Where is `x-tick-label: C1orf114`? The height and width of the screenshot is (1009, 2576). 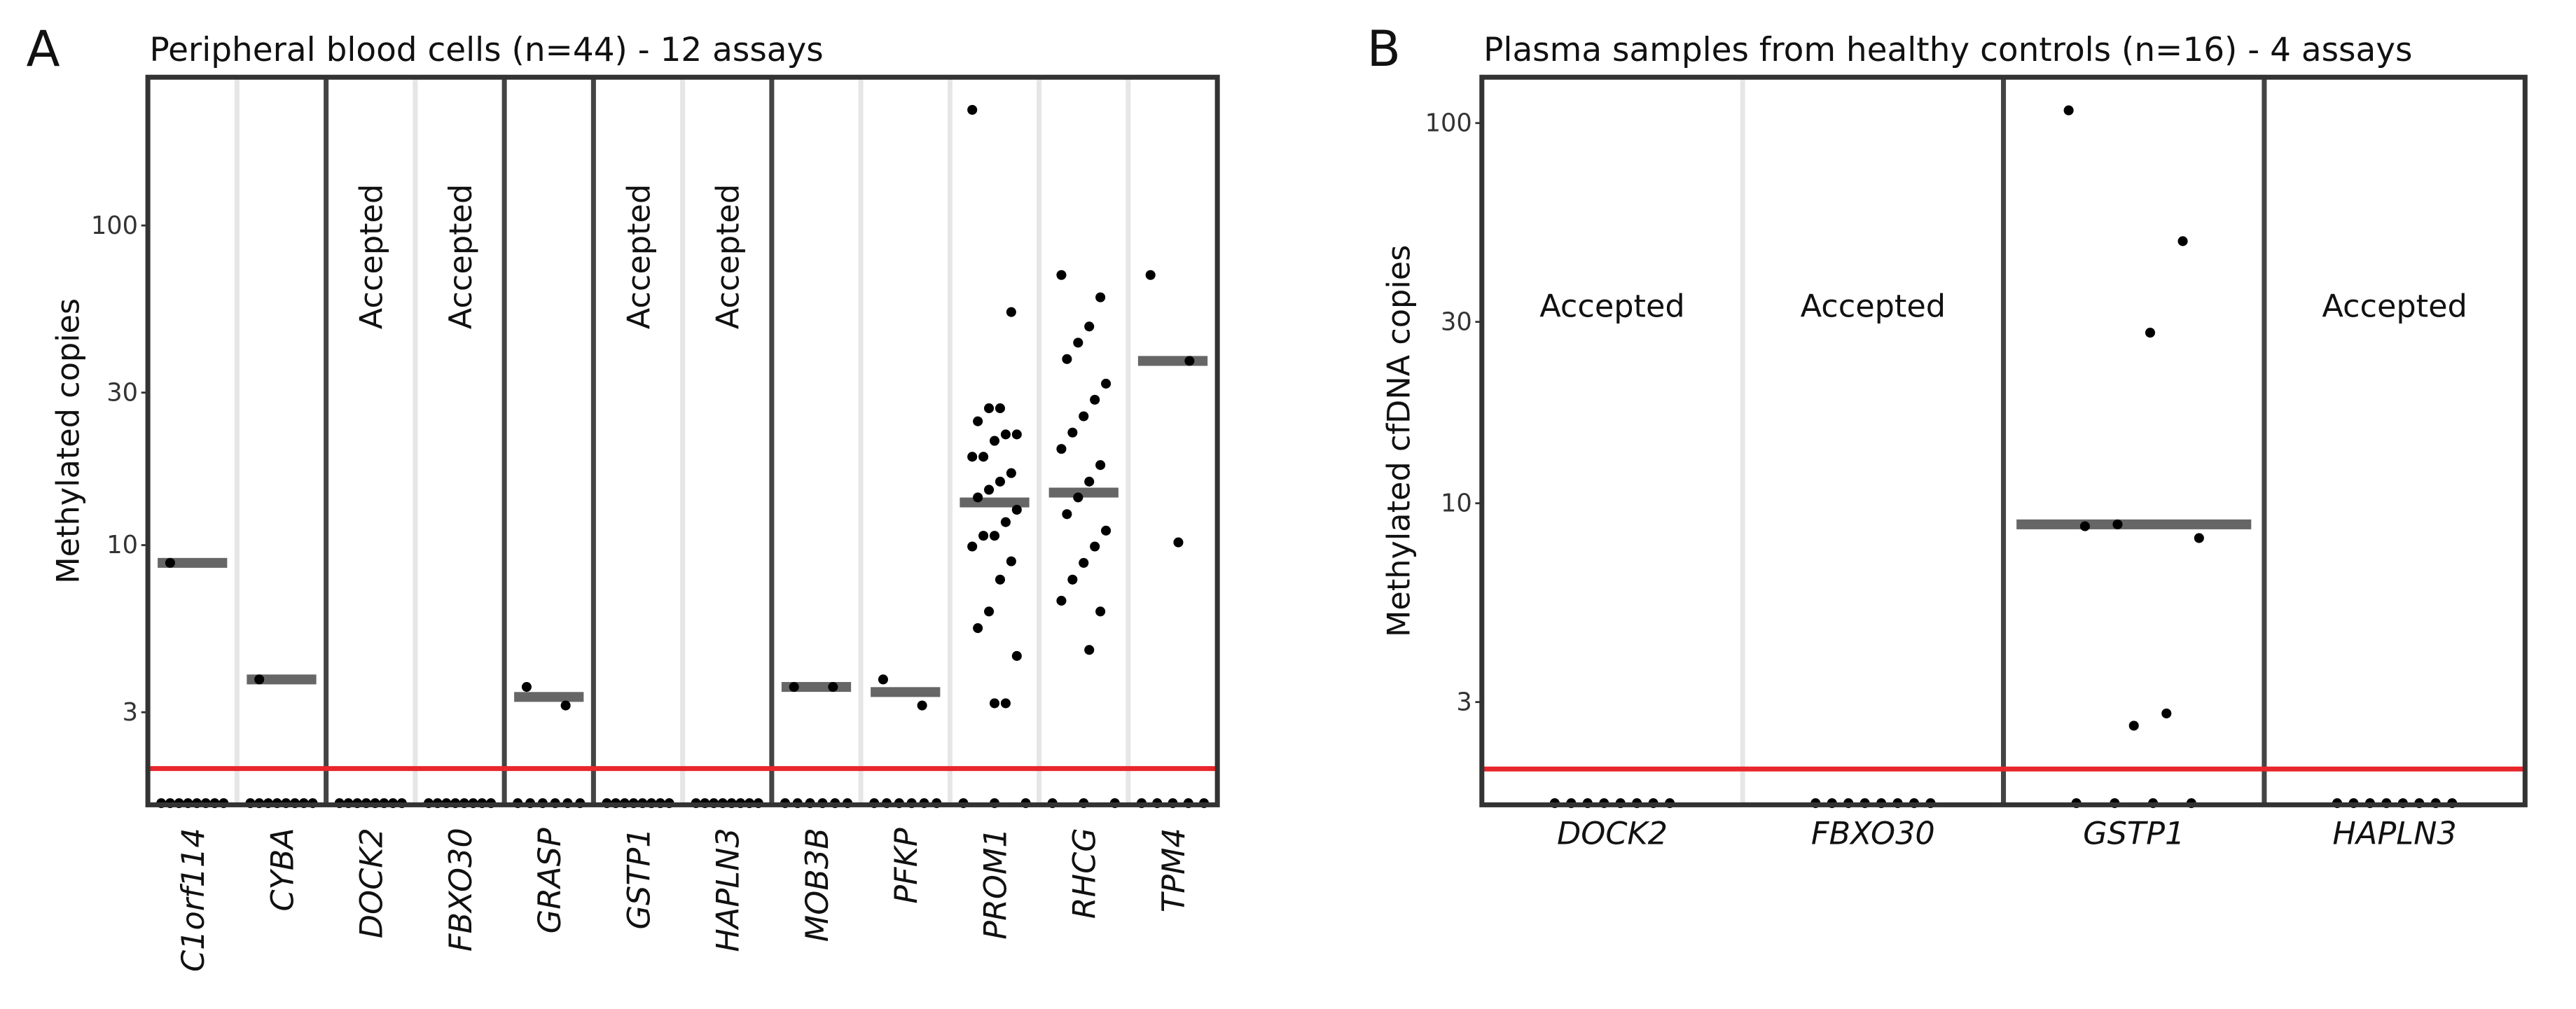
x-tick-label: C1orf114 is located at coordinates (193, 900).